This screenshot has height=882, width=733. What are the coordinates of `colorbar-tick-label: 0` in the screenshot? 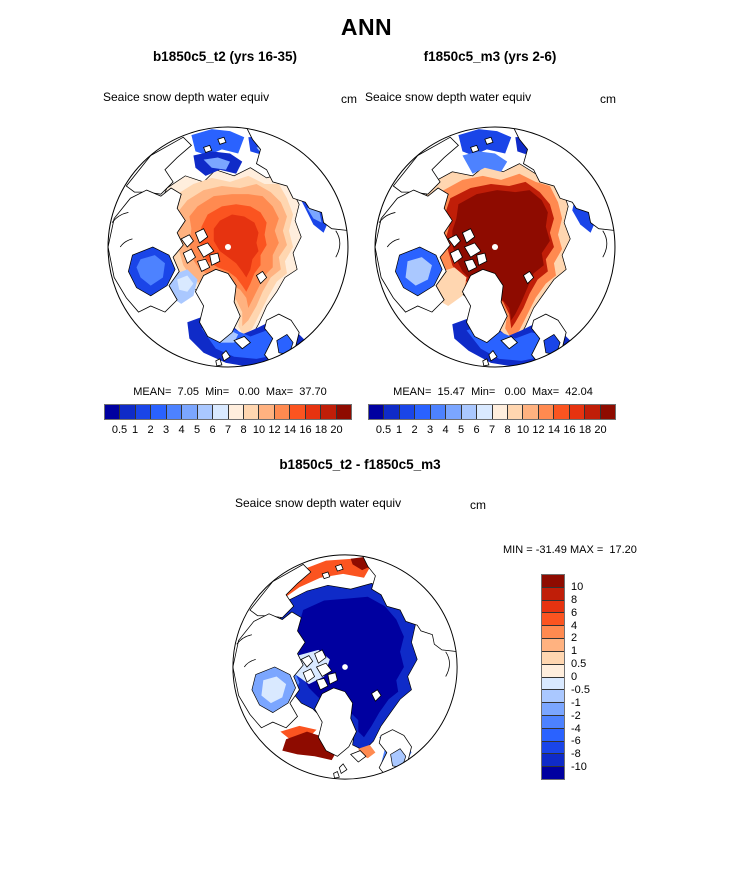 It's located at (574, 677).